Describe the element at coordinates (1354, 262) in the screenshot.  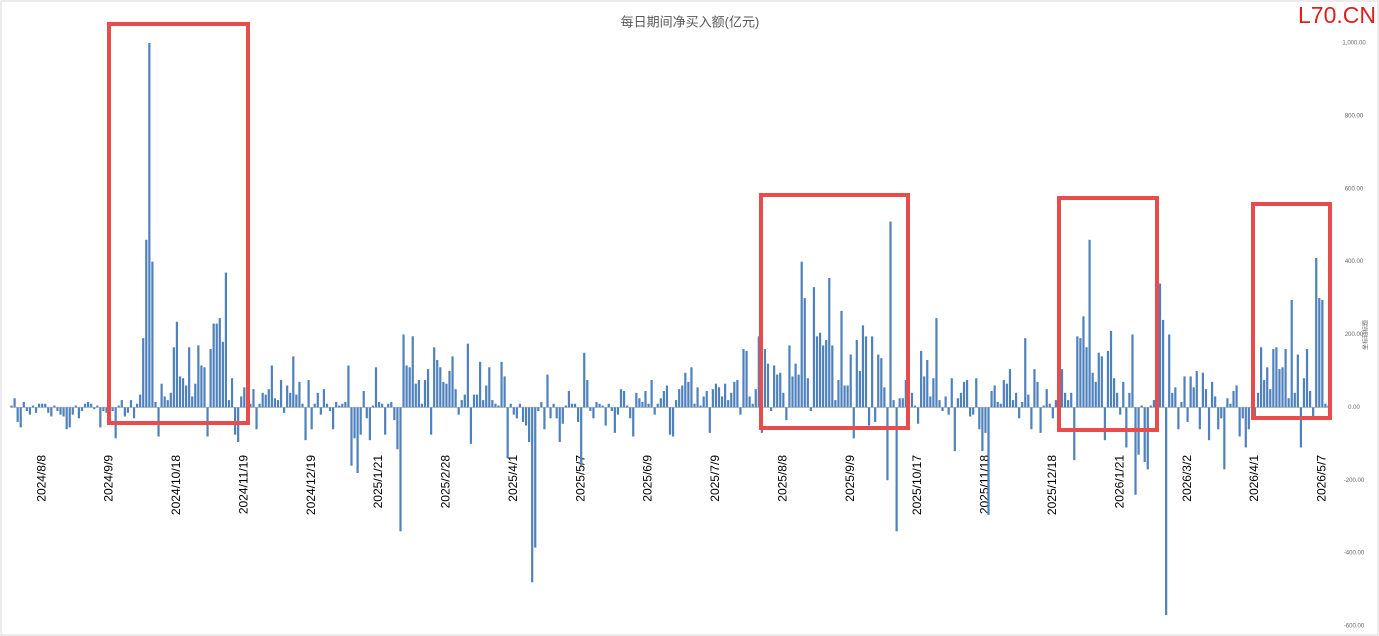
I see `y-tick-label: 400.00` at that location.